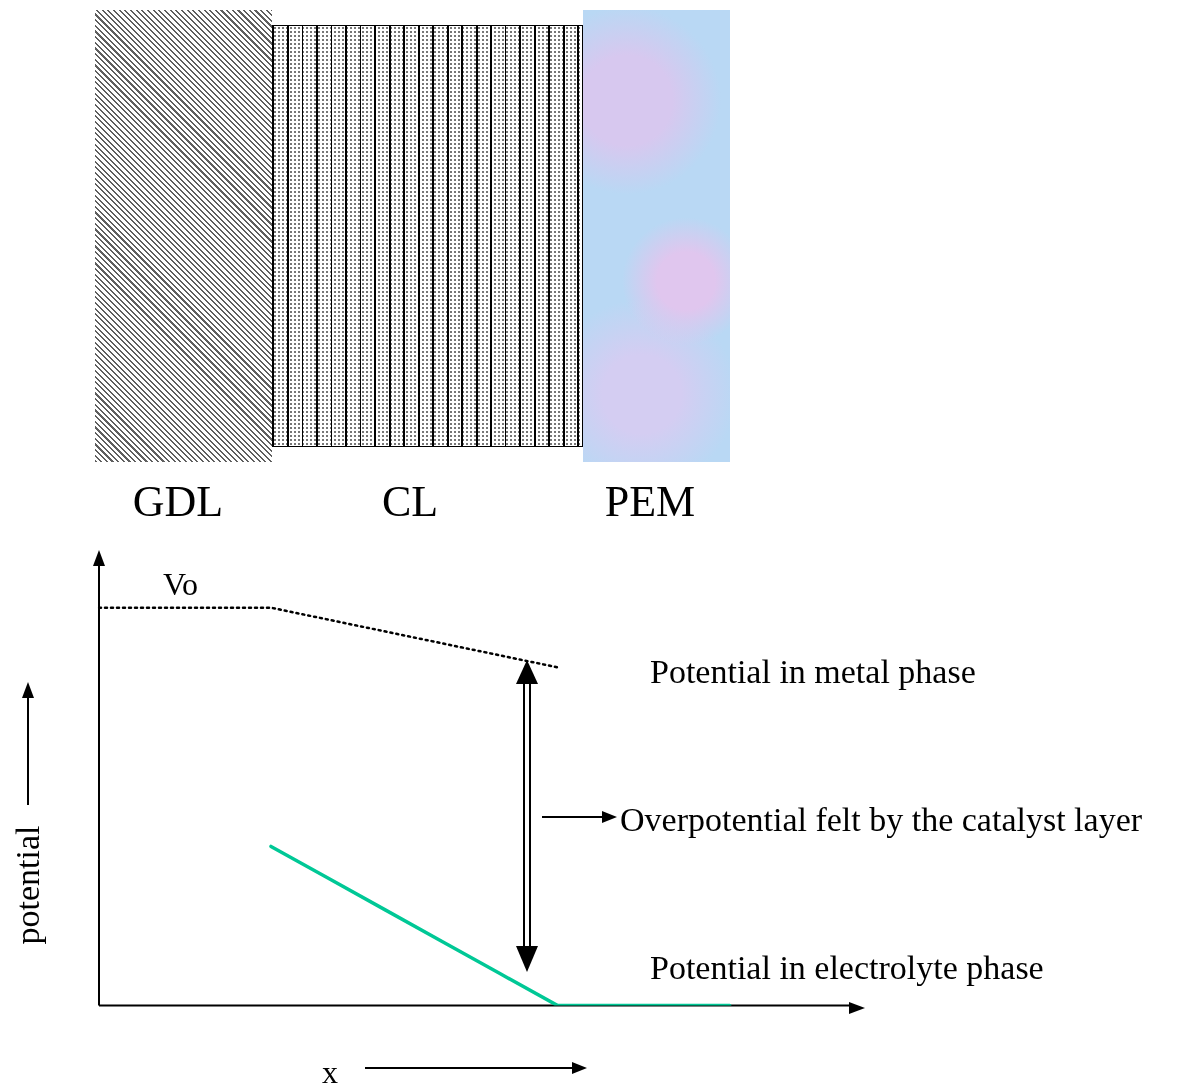 The width and height of the screenshot is (1190, 1084). What do you see at coordinates (813, 671) in the screenshot?
I see `annotation: Potential in metal phase` at bounding box center [813, 671].